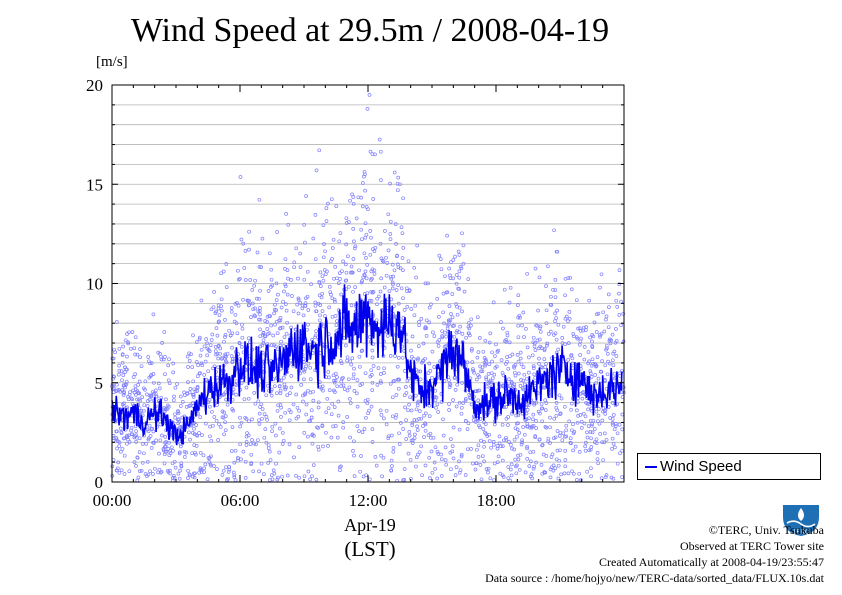 The image size is (842, 595). What do you see at coordinates (751, 546) in the screenshot?
I see `credit-observed: Observed at TERC Tower site` at bounding box center [751, 546].